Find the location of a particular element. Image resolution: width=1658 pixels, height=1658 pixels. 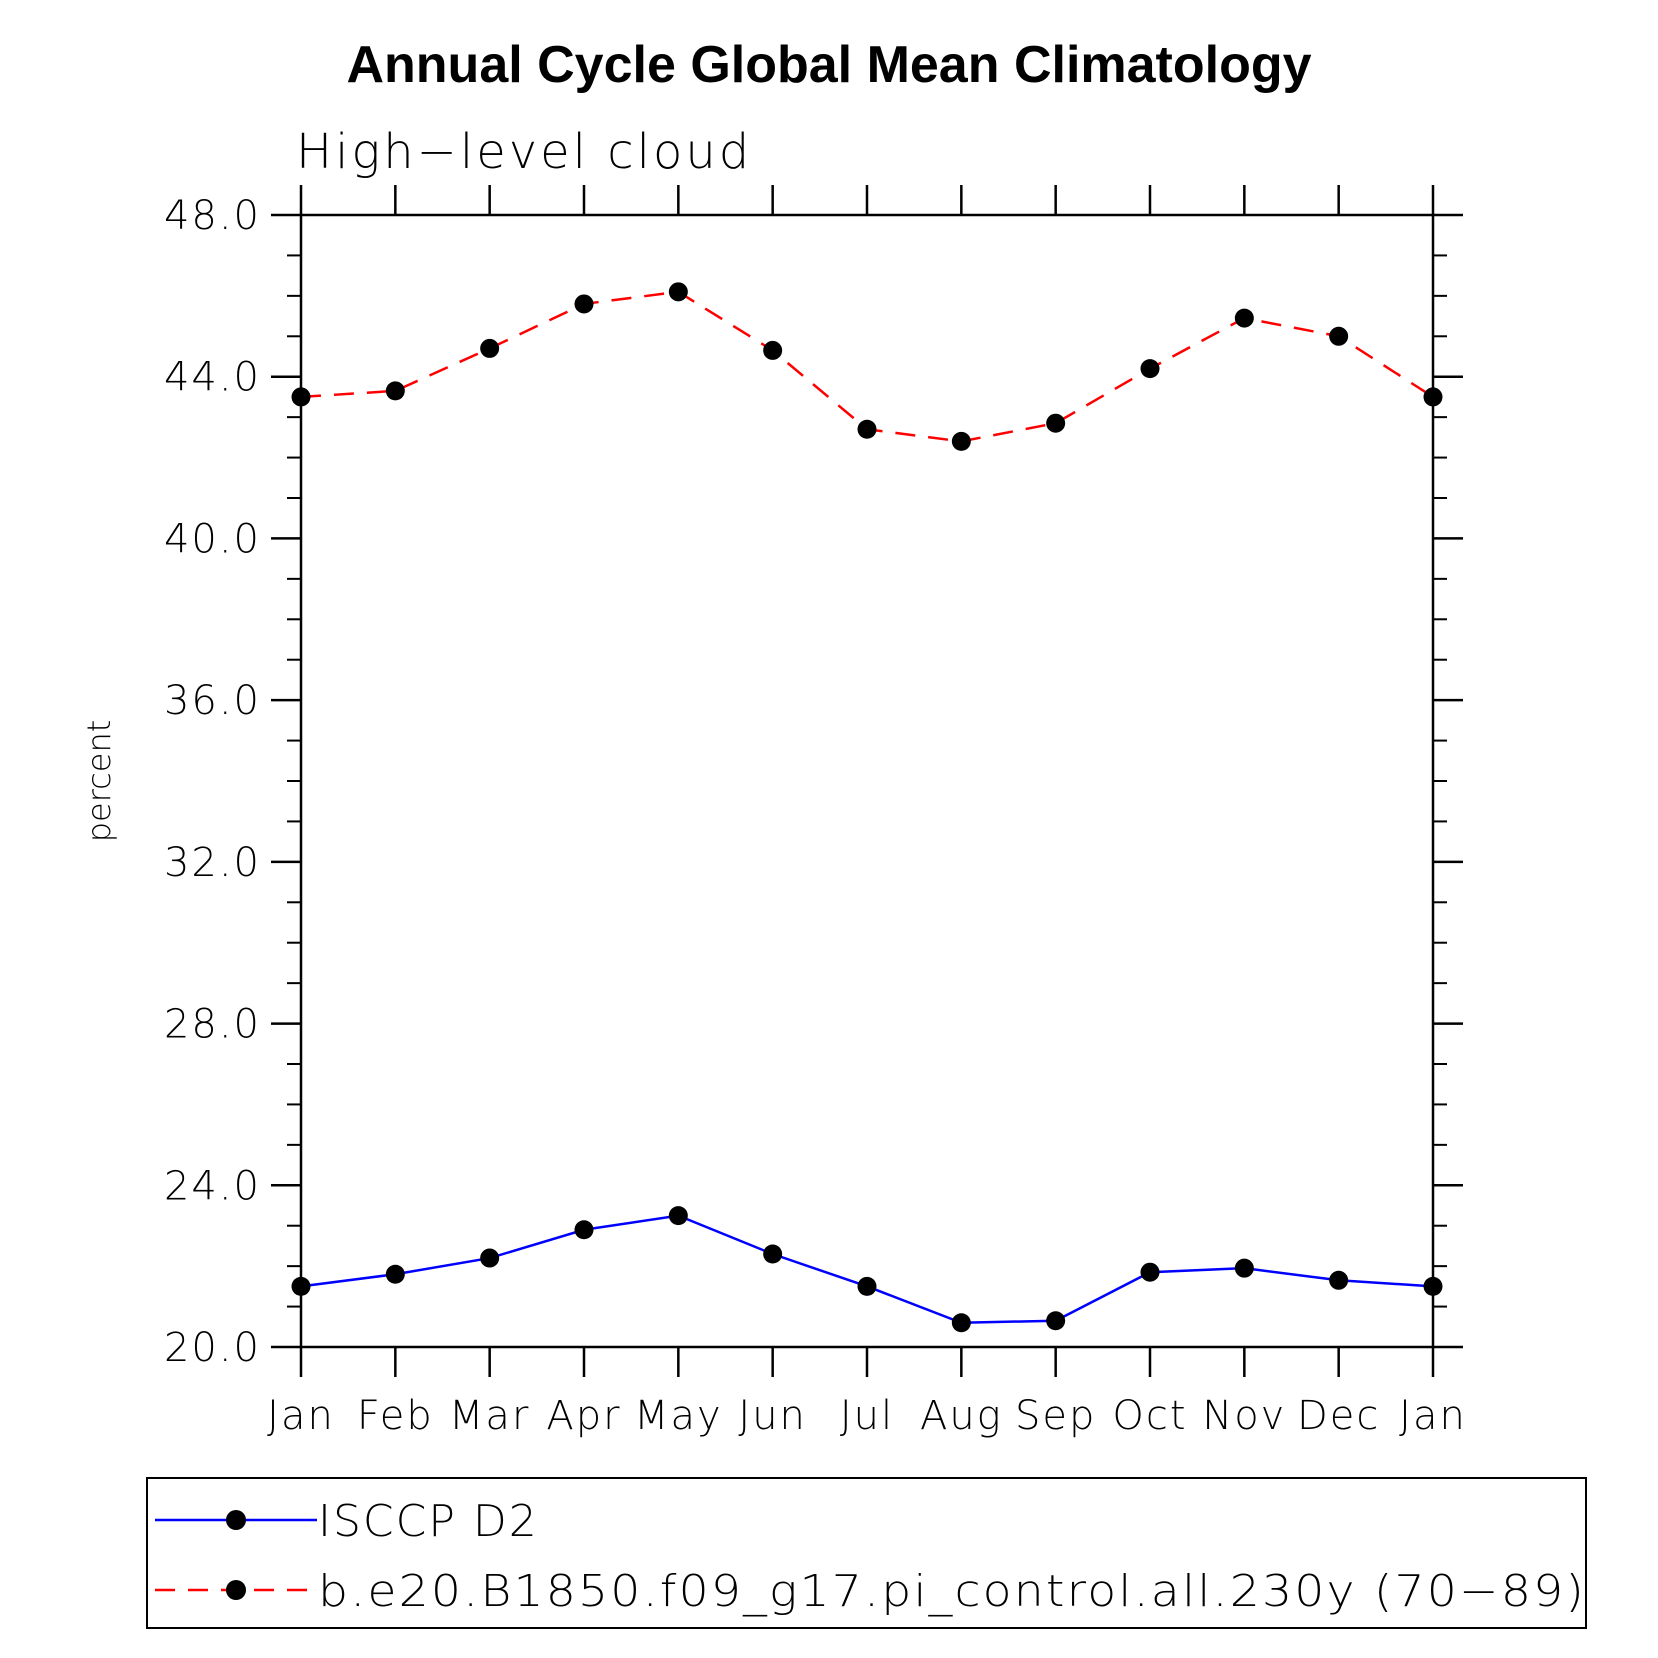

chart-subtitle: High−level cloud is located at coordinates (524, 152).